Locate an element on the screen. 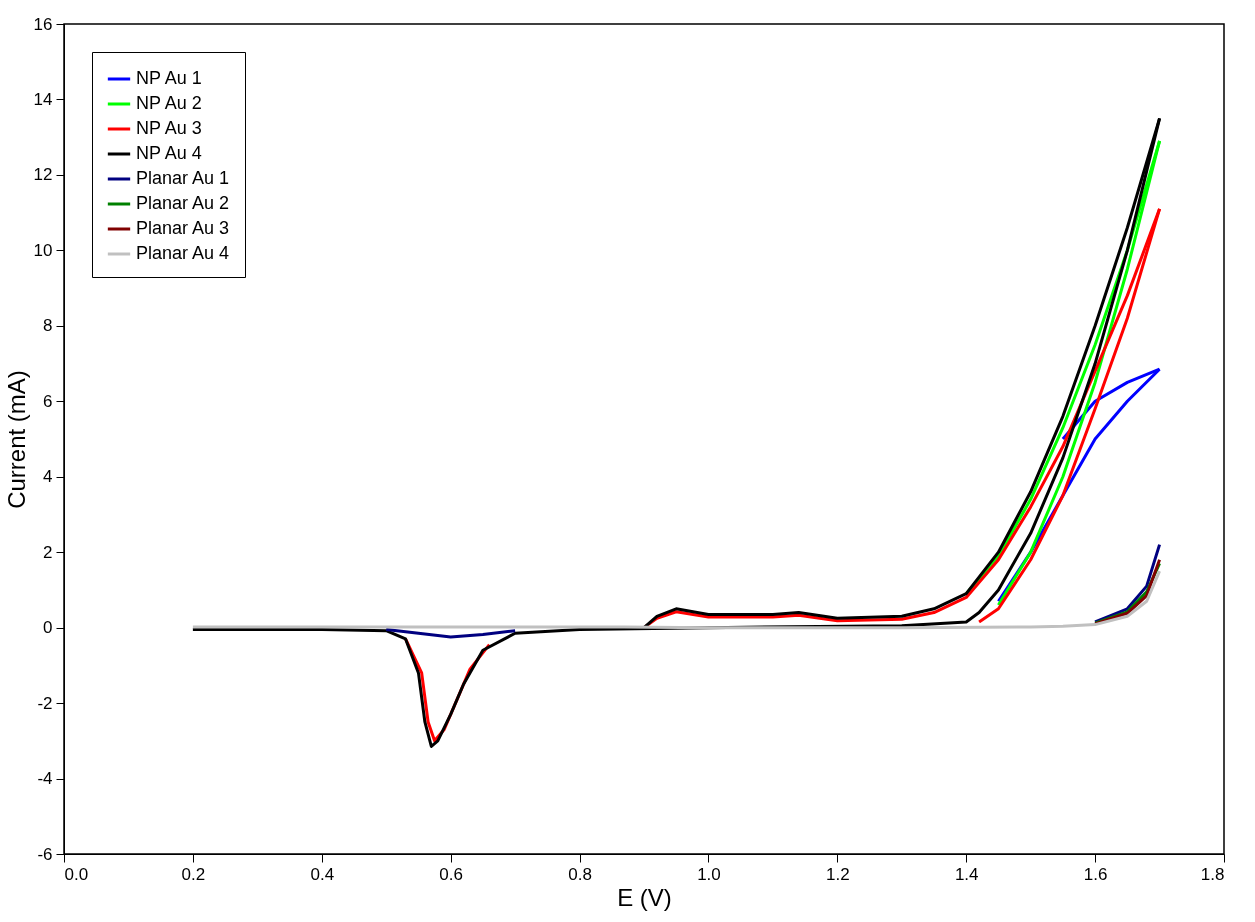 This screenshot has width=1255, height=922. legend-label: NP Au 1 is located at coordinates (169, 78).